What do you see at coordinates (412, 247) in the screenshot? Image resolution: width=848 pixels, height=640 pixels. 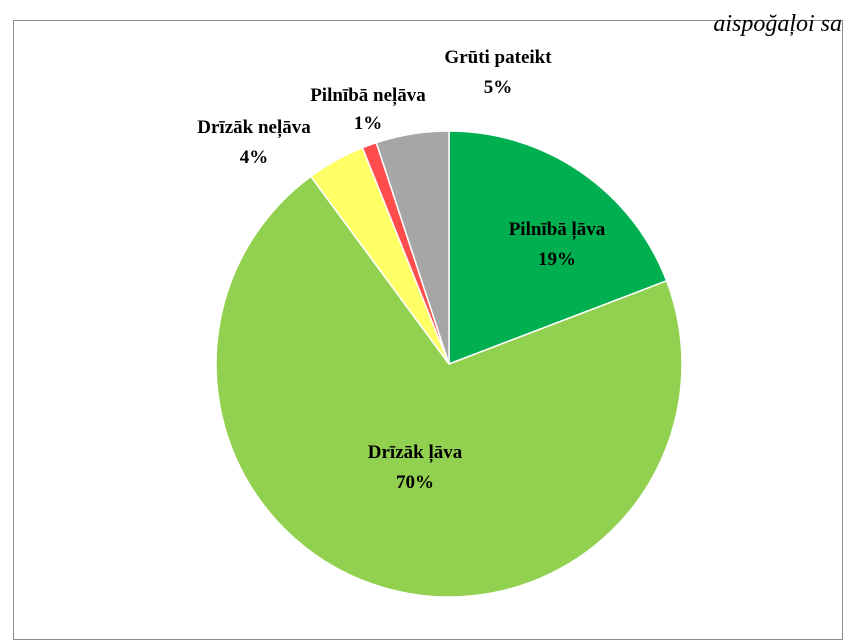 I see `pie-slice-gruti-pateikt` at bounding box center [412, 247].